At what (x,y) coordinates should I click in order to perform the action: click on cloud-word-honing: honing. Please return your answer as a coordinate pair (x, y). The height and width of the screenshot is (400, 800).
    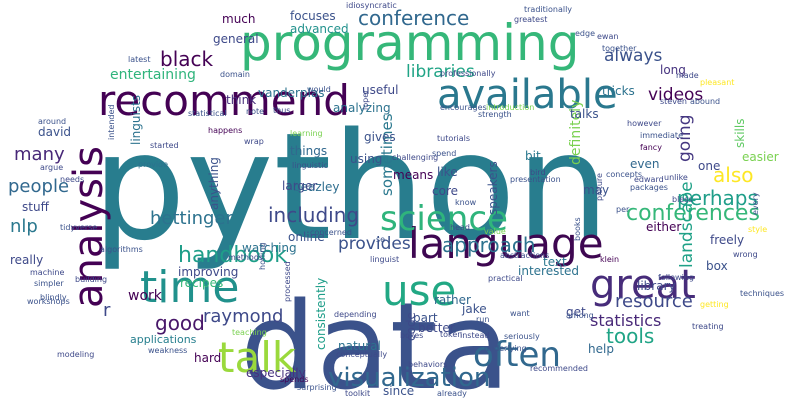
    Looking at the image, I should click on (262, 256).